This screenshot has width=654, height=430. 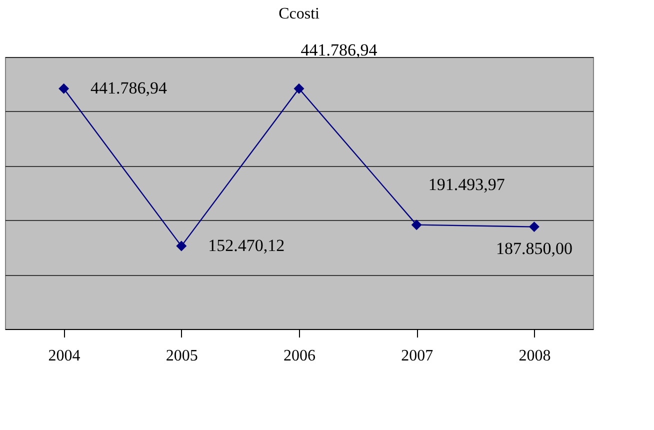 What do you see at coordinates (534, 248) in the screenshot?
I see `data-label: 187.850,00` at bounding box center [534, 248].